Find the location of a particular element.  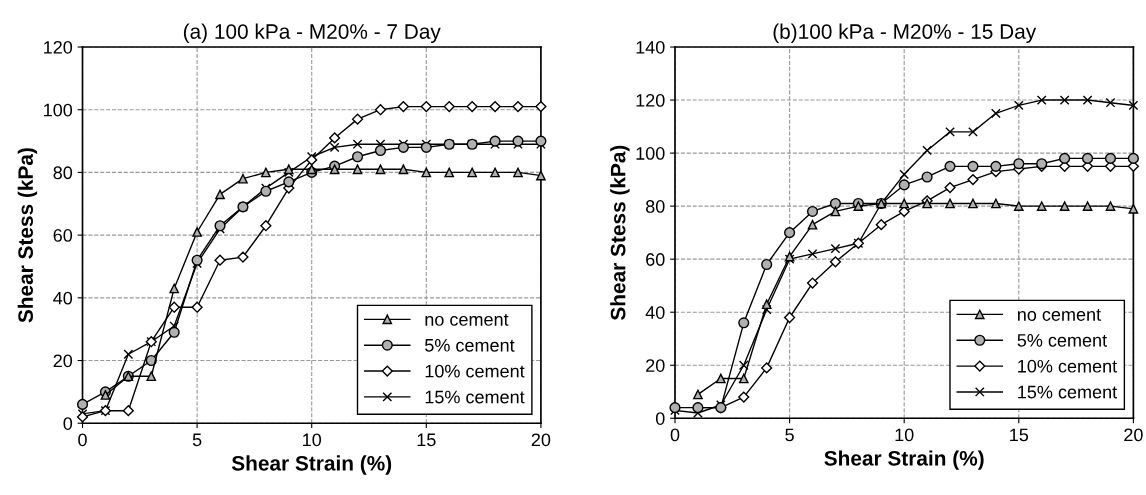

y-tick-label: 140 is located at coordinates (650, 47).